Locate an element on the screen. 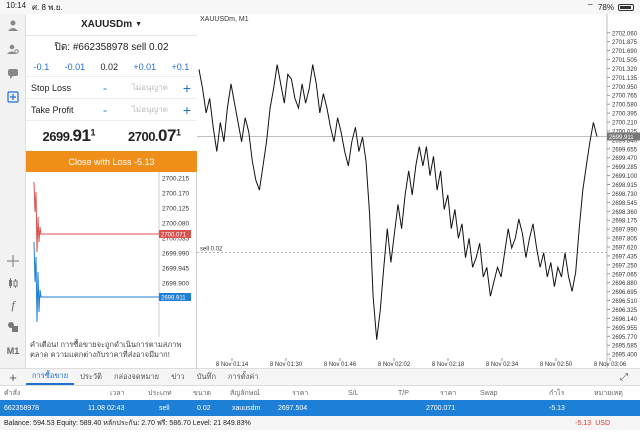  status-bar: 10:14 ศ. 8 พ.ย. ⌔ 78% is located at coordinates (320, 7).